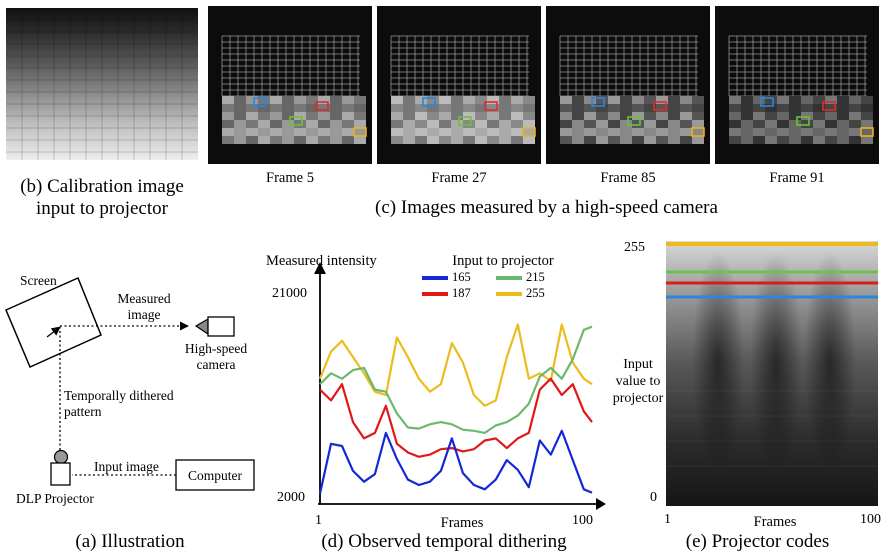 The height and width of the screenshot is (560, 885). I want to click on frame-label-2: Frame 27, so click(459, 178).